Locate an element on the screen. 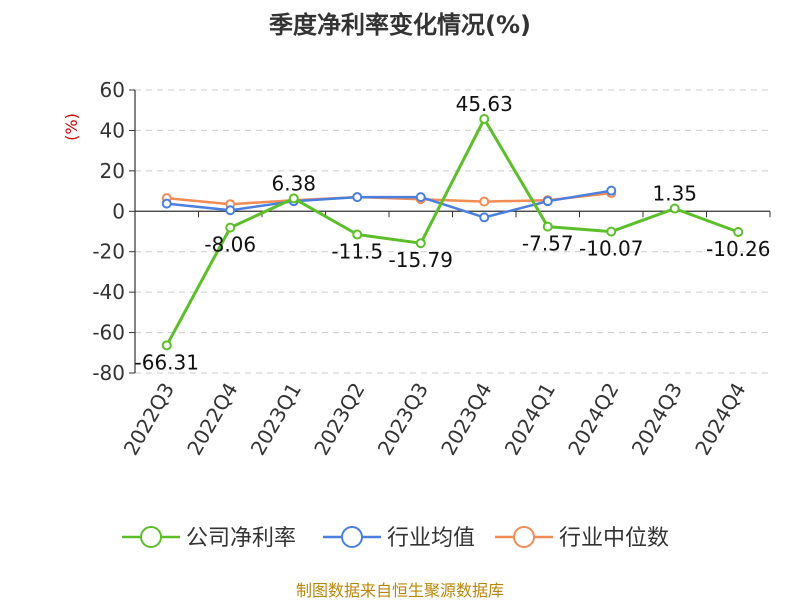  y-tick-label: -20 is located at coordinates (108, 252).